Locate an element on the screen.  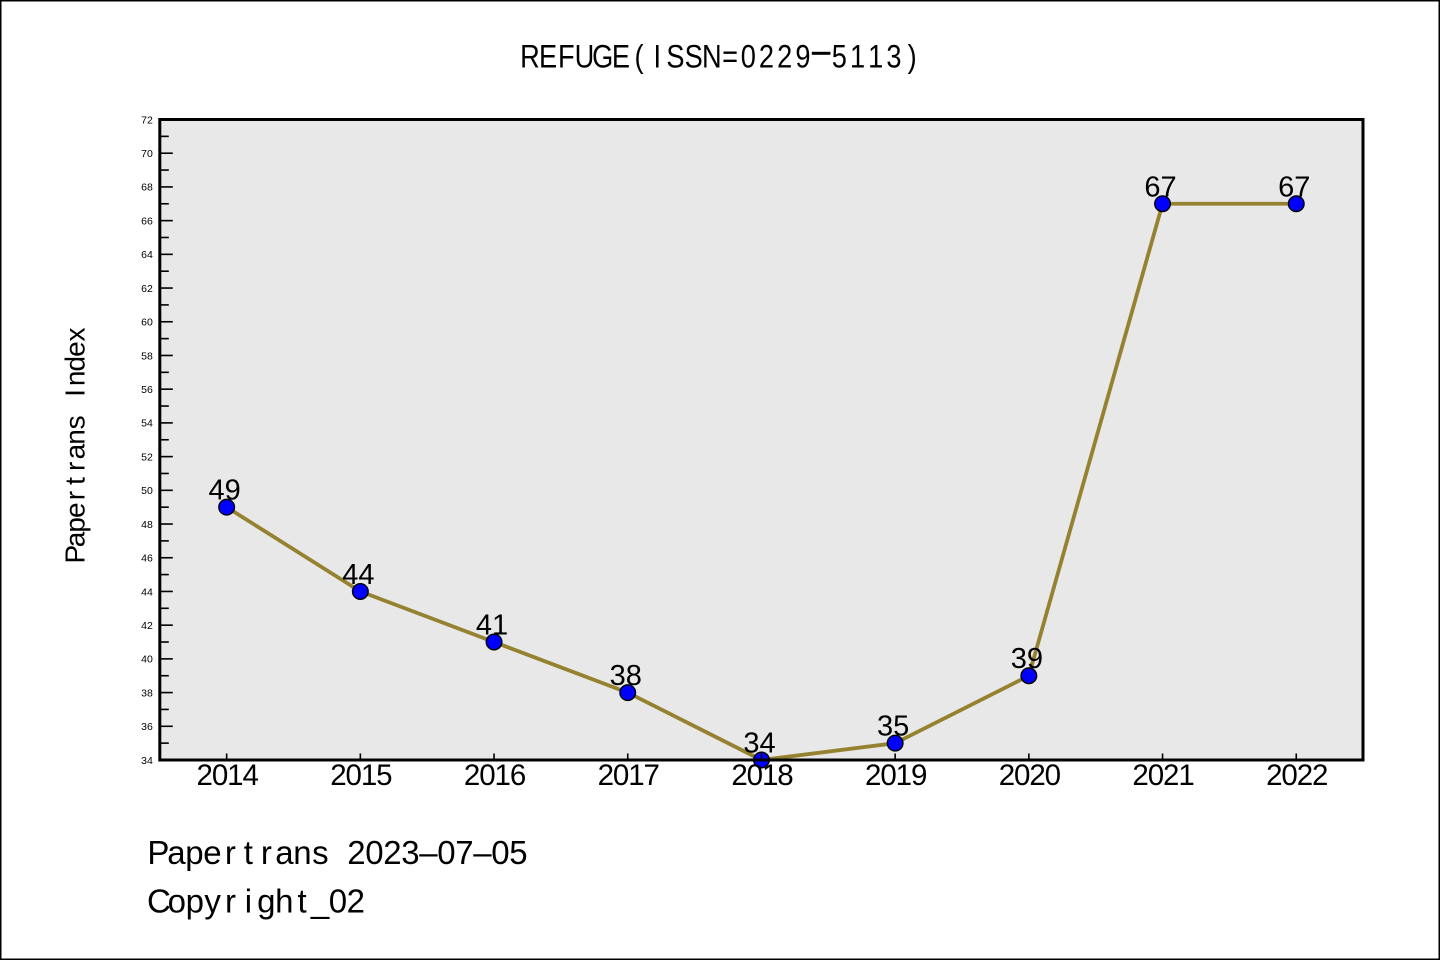
svg-text: 2015 is located at coordinates (361, 775).